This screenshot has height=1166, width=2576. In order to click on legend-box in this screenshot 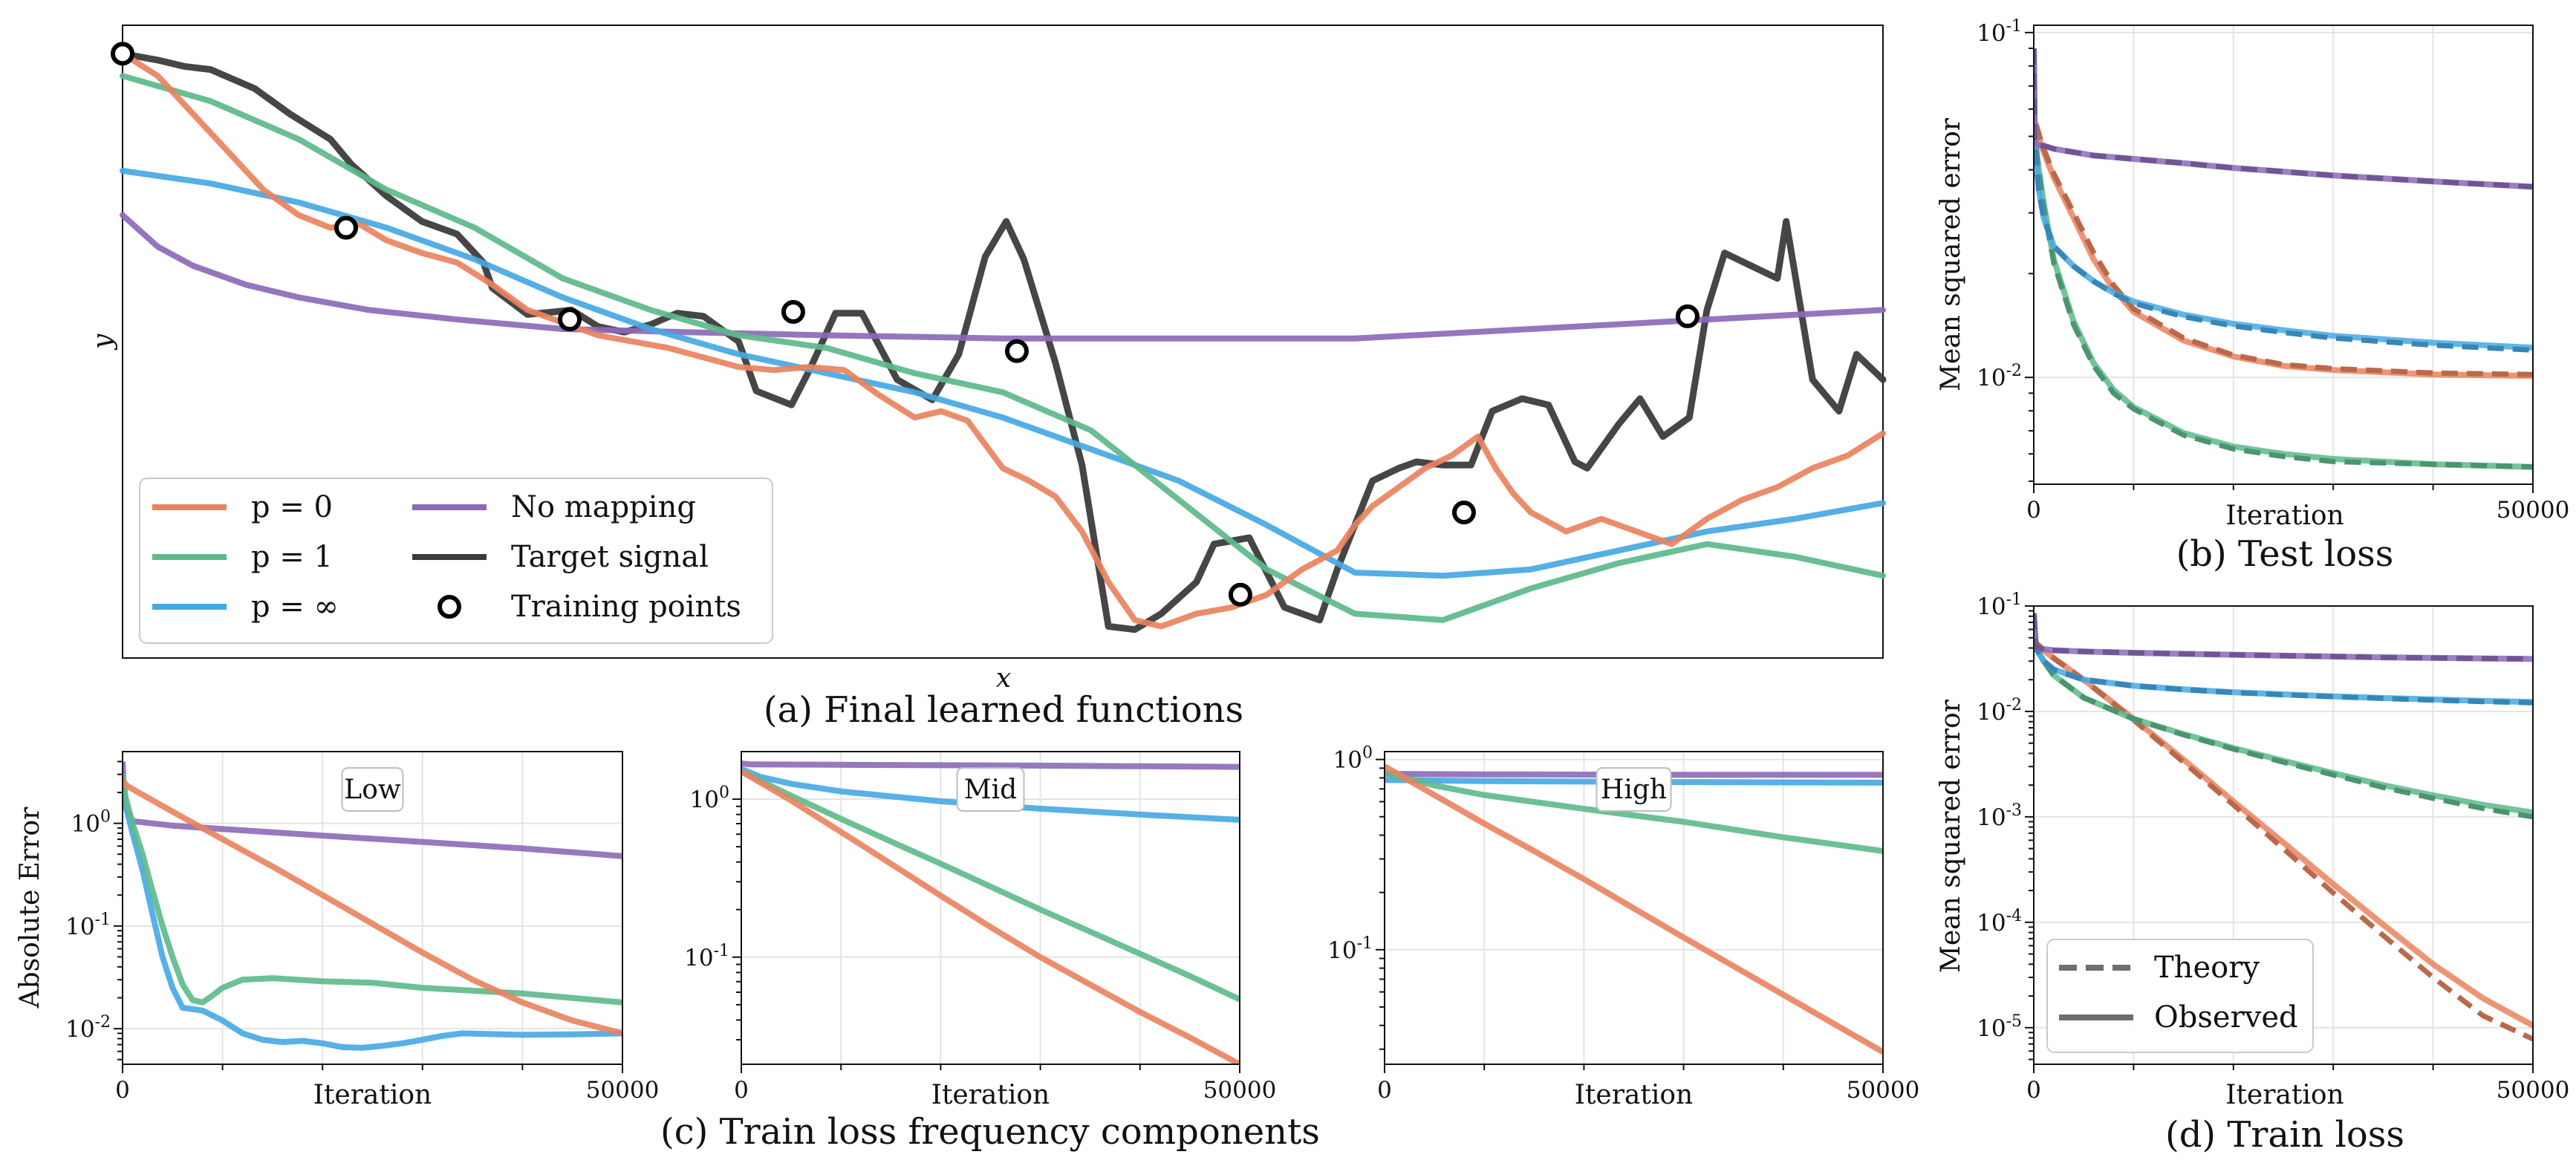, I will do `click(456, 561)`.